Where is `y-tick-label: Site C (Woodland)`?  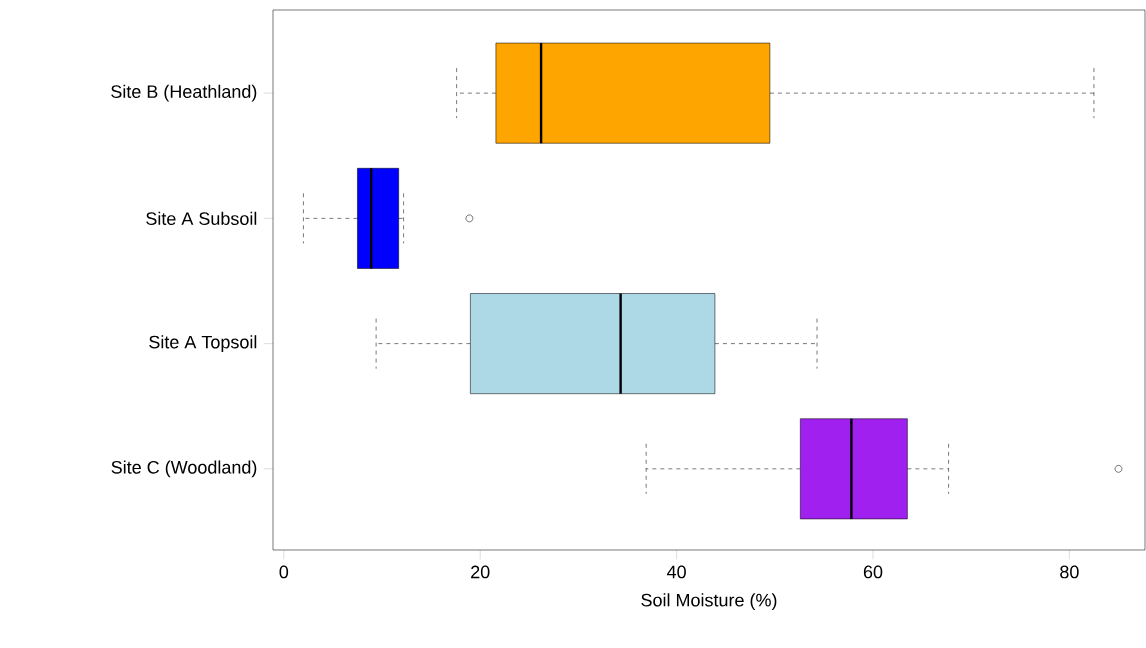 y-tick-label: Site C (Woodland) is located at coordinates (184, 469).